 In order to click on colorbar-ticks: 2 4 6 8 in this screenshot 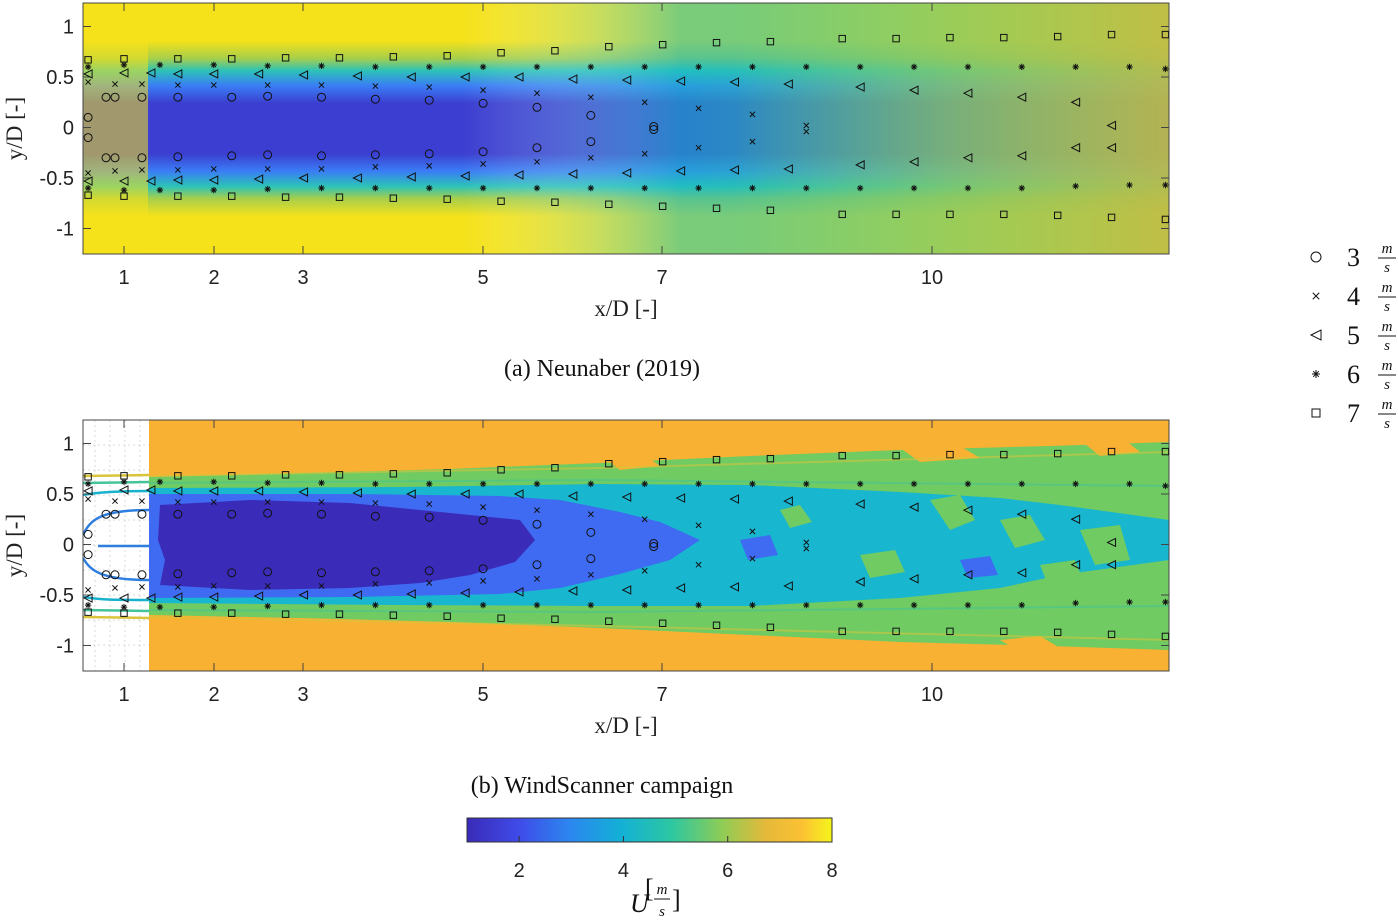, I will do `click(676, 859)`.